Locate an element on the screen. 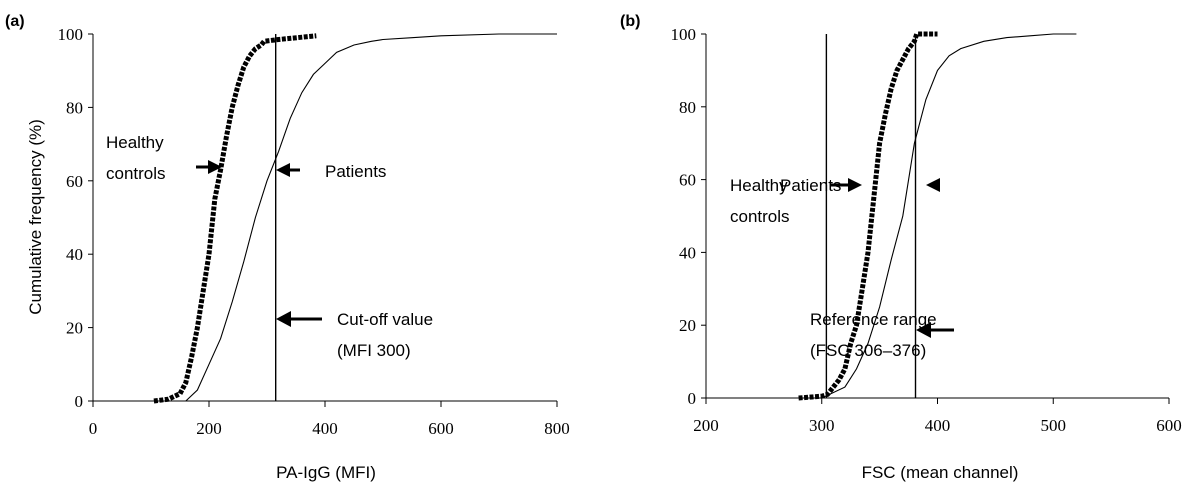  panel-a-annotation-cutoff: Cut-off value is located at coordinates (385, 319).